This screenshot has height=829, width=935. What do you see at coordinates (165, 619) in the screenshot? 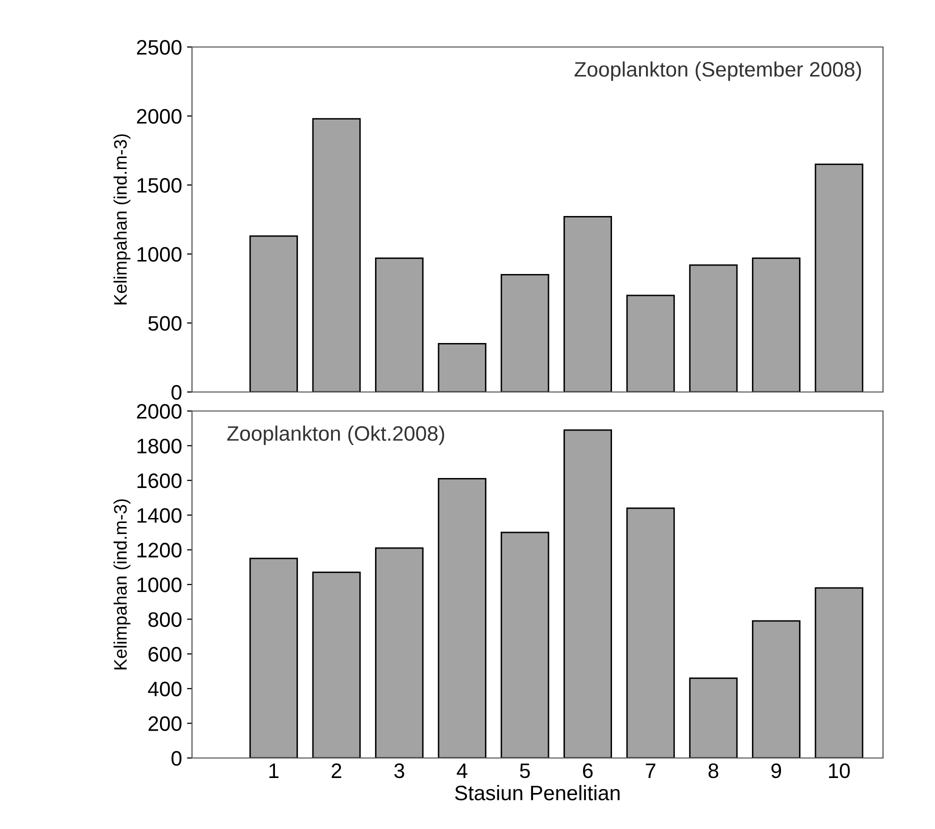
I see `y-tick-label: 800` at bounding box center [165, 619].